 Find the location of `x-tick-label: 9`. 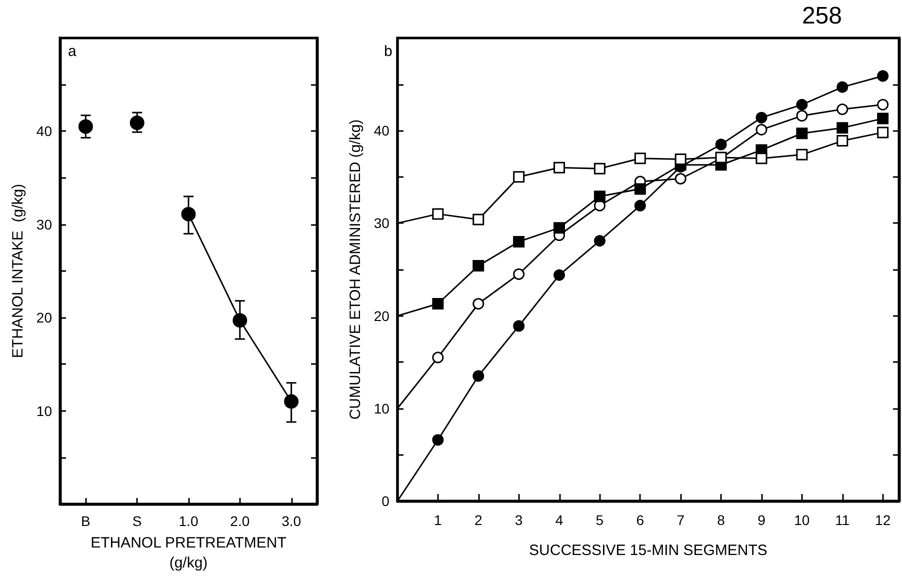

x-tick-label: 9 is located at coordinates (762, 520).